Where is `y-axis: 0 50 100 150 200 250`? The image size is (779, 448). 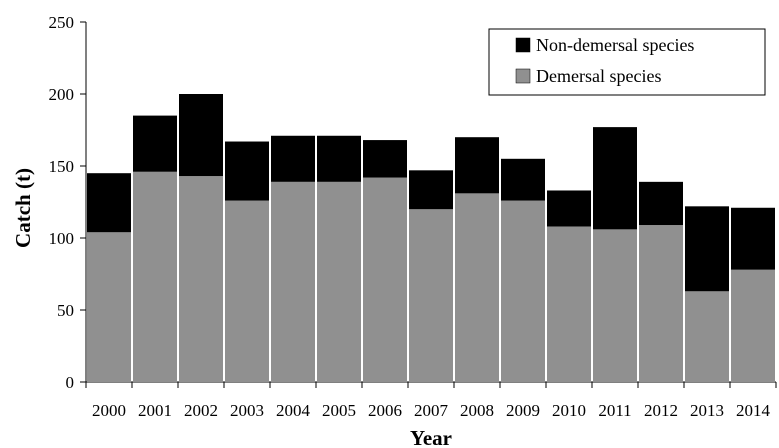
y-axis: 0 50 100 150 200 250 is located at coordinates (68, 202).